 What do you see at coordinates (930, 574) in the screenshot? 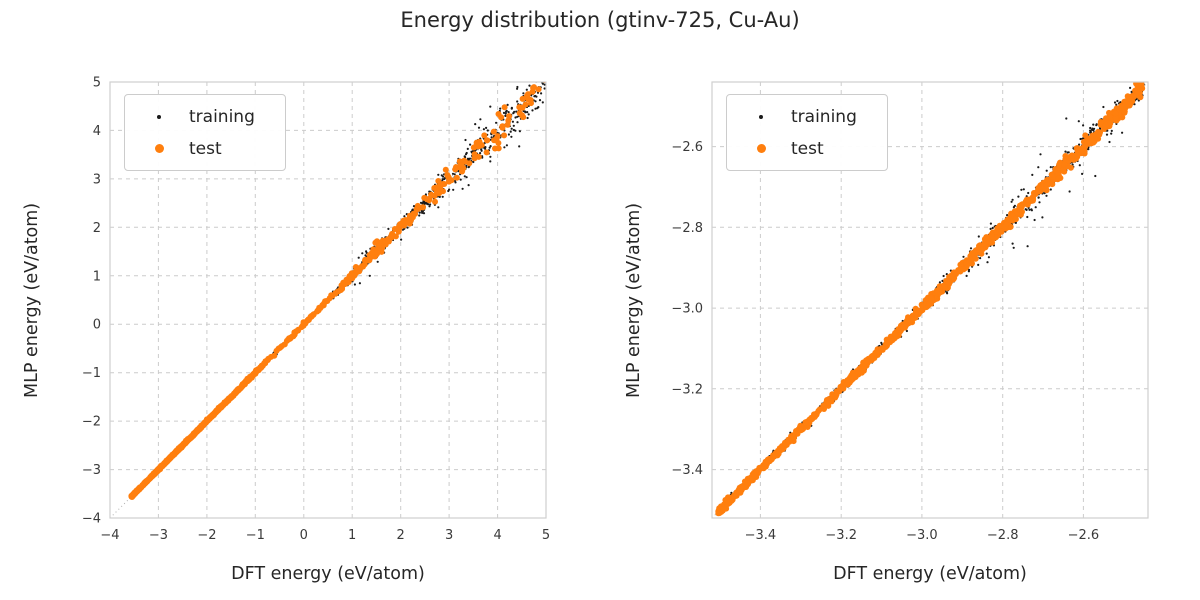
I see `right-x-axis-label: DFT energy (eV/atom)` at bounding box center [930, 574].